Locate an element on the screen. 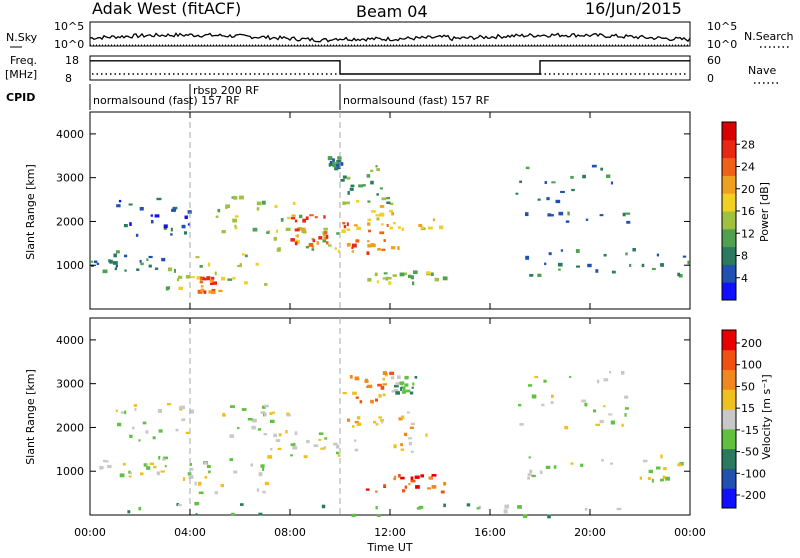 The width and height of the screenshot is (800, 558). x-tick-label: 16:00 is located at coordinates (490, 532).